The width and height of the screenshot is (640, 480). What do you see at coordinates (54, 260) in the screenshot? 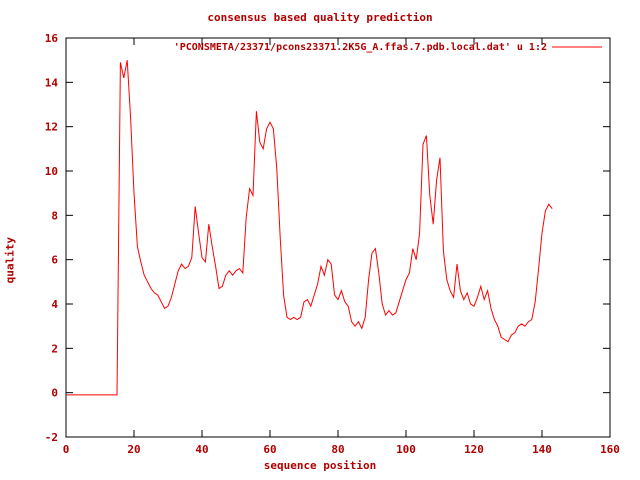
I see `y-tick-label: 6` at bounding box center [54, 260].